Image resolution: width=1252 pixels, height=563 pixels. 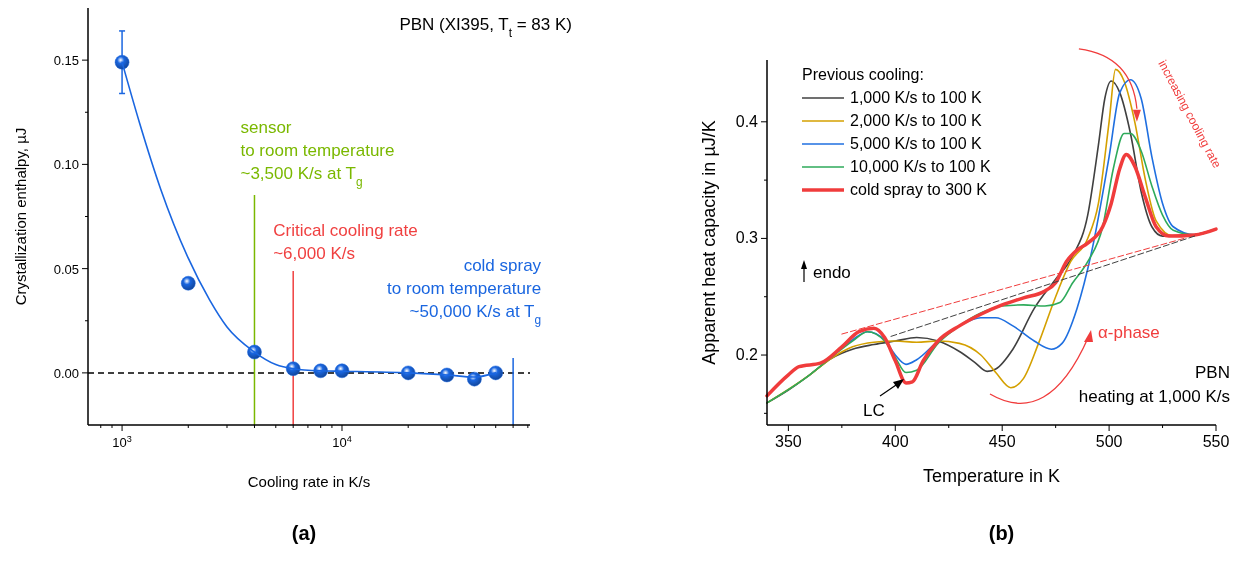 What do you see at coordinates (919, 189) in the screenshot?
I see `legend-label: cold spray to 300 K` at bounding box center [919, 189].